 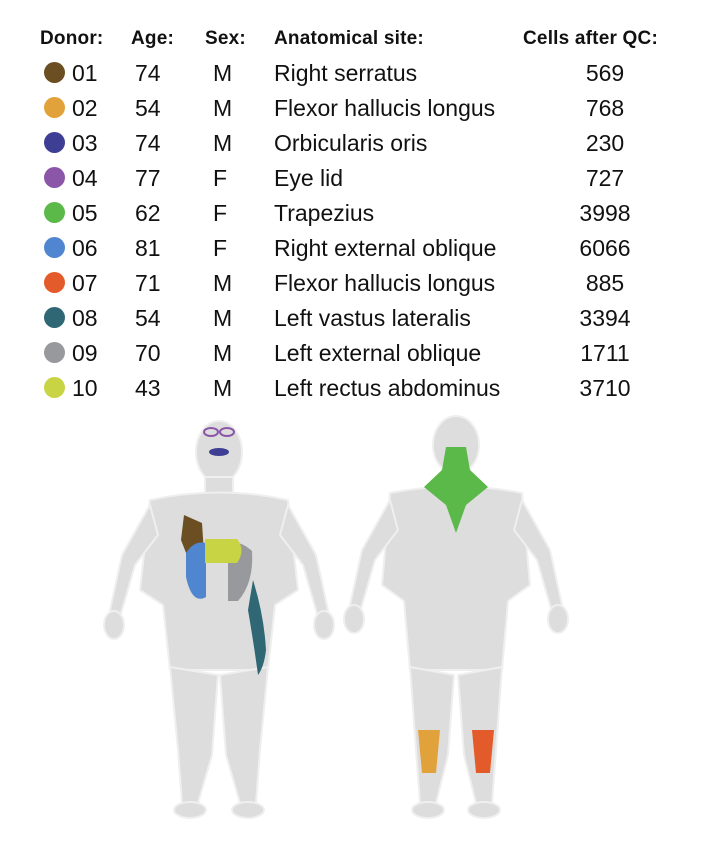 I want to click on anatomical-site: Orbicularis oris, so click(x=351, y=143).